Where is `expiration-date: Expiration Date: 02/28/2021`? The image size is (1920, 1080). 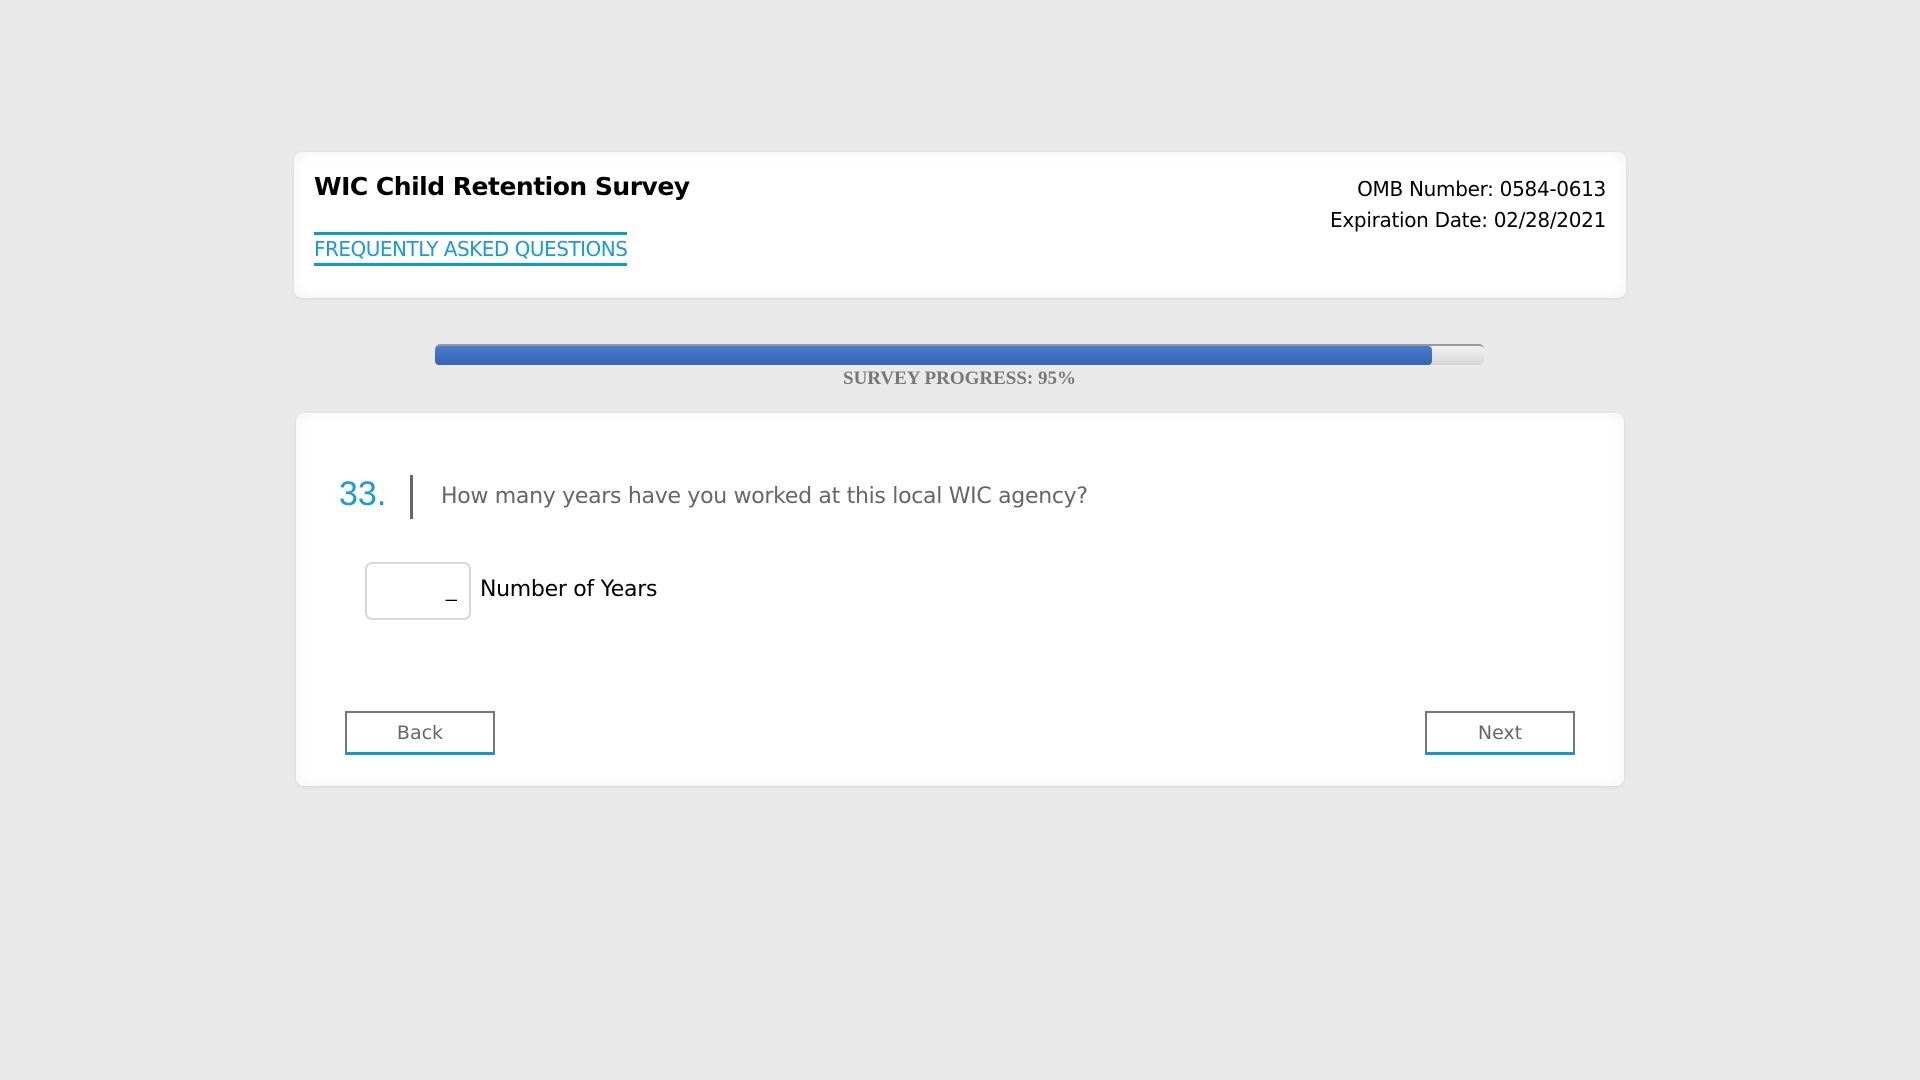
expiration-date: Expiration Date: 02/28/2021 is located at coordinates (1468, 220).